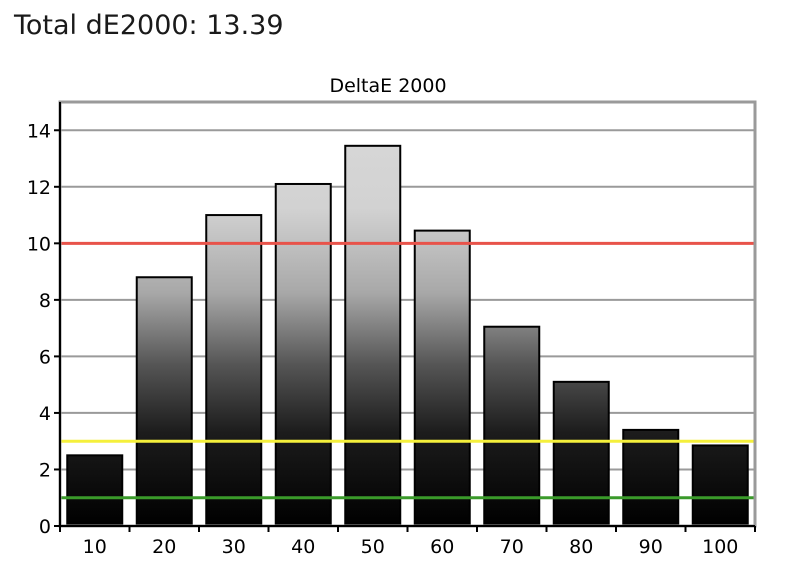 The image size is (792, 570). Describe the element at coordinates (39, 244) in the screenshot. I see `y-tick-label: 10` at that location.